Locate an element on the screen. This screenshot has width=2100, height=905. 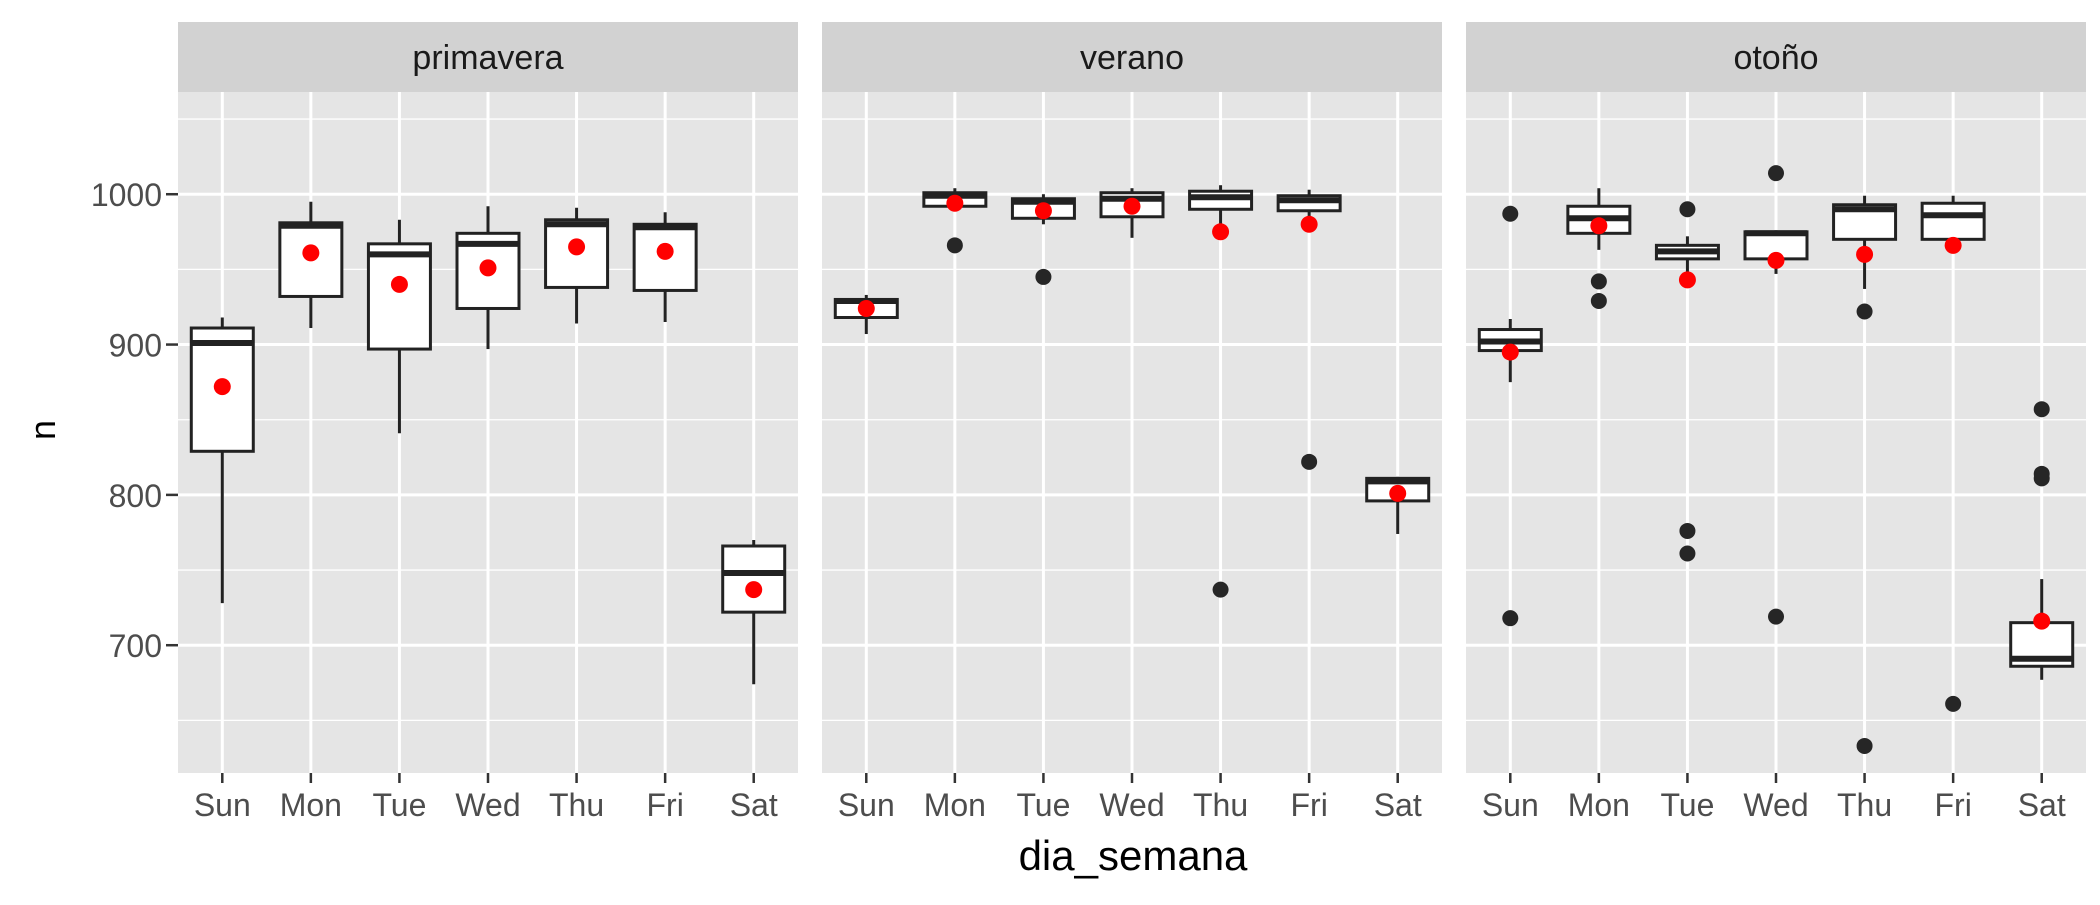
facet-strip-label: otoño is located at coordinates (1775, 58).